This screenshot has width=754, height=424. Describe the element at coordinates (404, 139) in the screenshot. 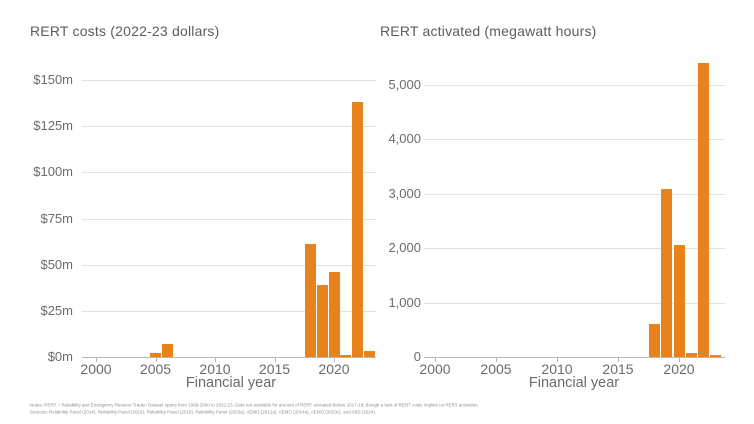

I see `y-tick-label: 4,000` at that location.